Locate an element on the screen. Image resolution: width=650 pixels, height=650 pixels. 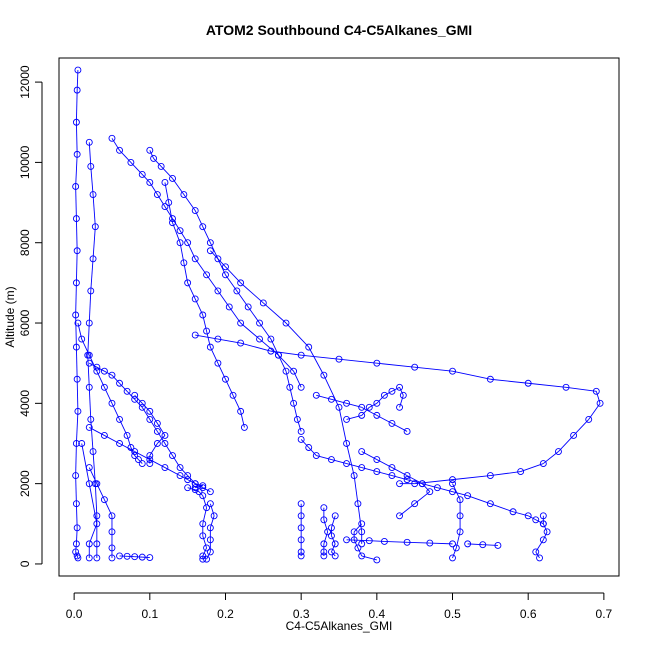
x-axis: 0.0 0.1 0.2 0.3 0.4 0.5 0.6 0.7 is located at coordinates (339, 606).